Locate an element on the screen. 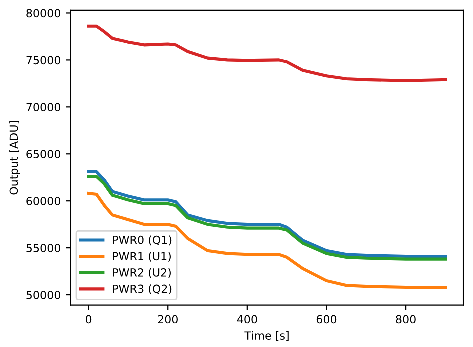 Image resolution: width=473 pixels, height=347 pixels. legend-label: PWR1 (U1) is located at coordinates (142, 257).